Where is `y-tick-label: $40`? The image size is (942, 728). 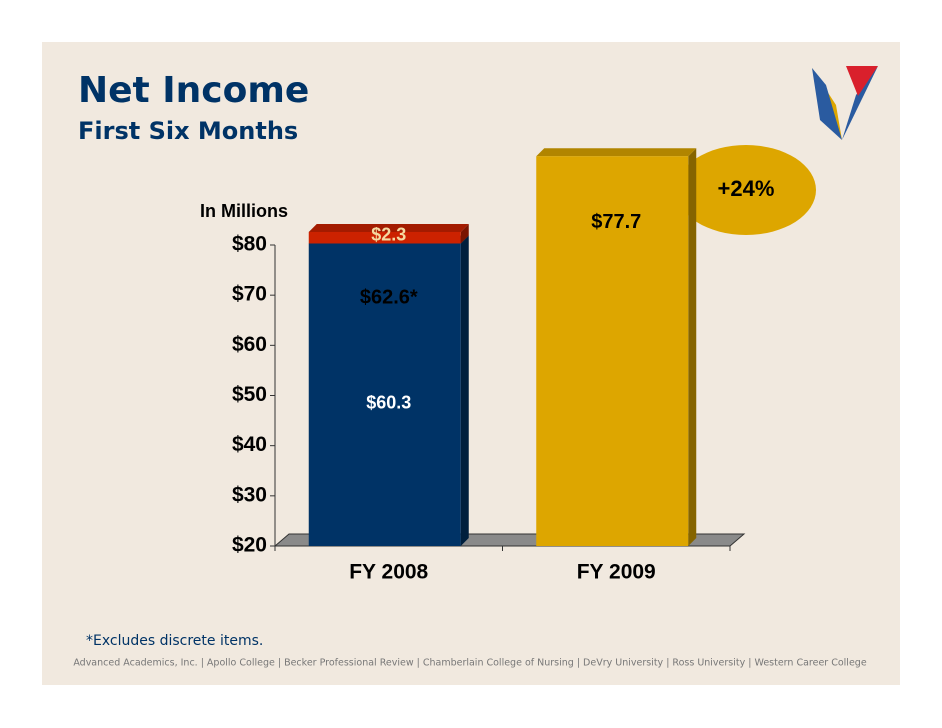 y-tick-label: $40 is located at coordinates (249, 444).